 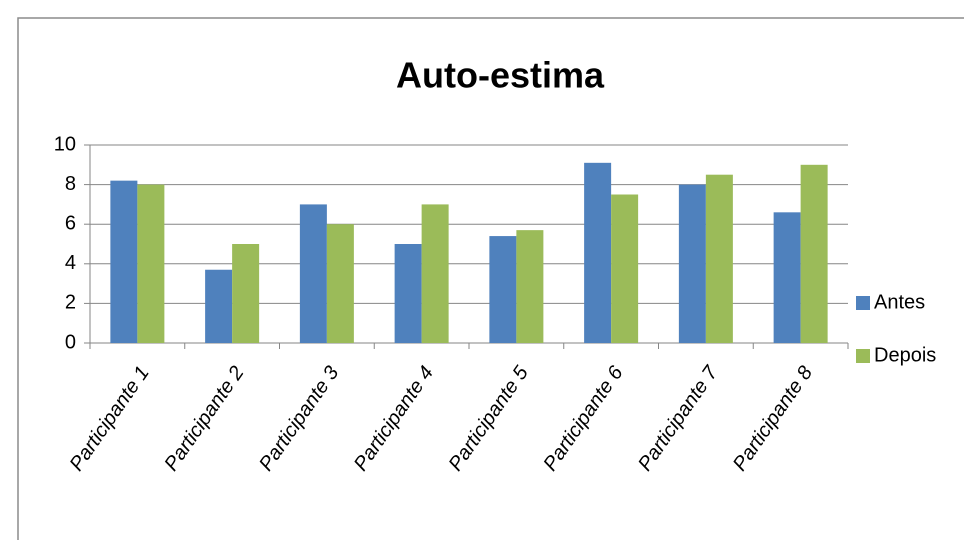 I want to click on y-tick-label: 0, so click(x=70, y=342).